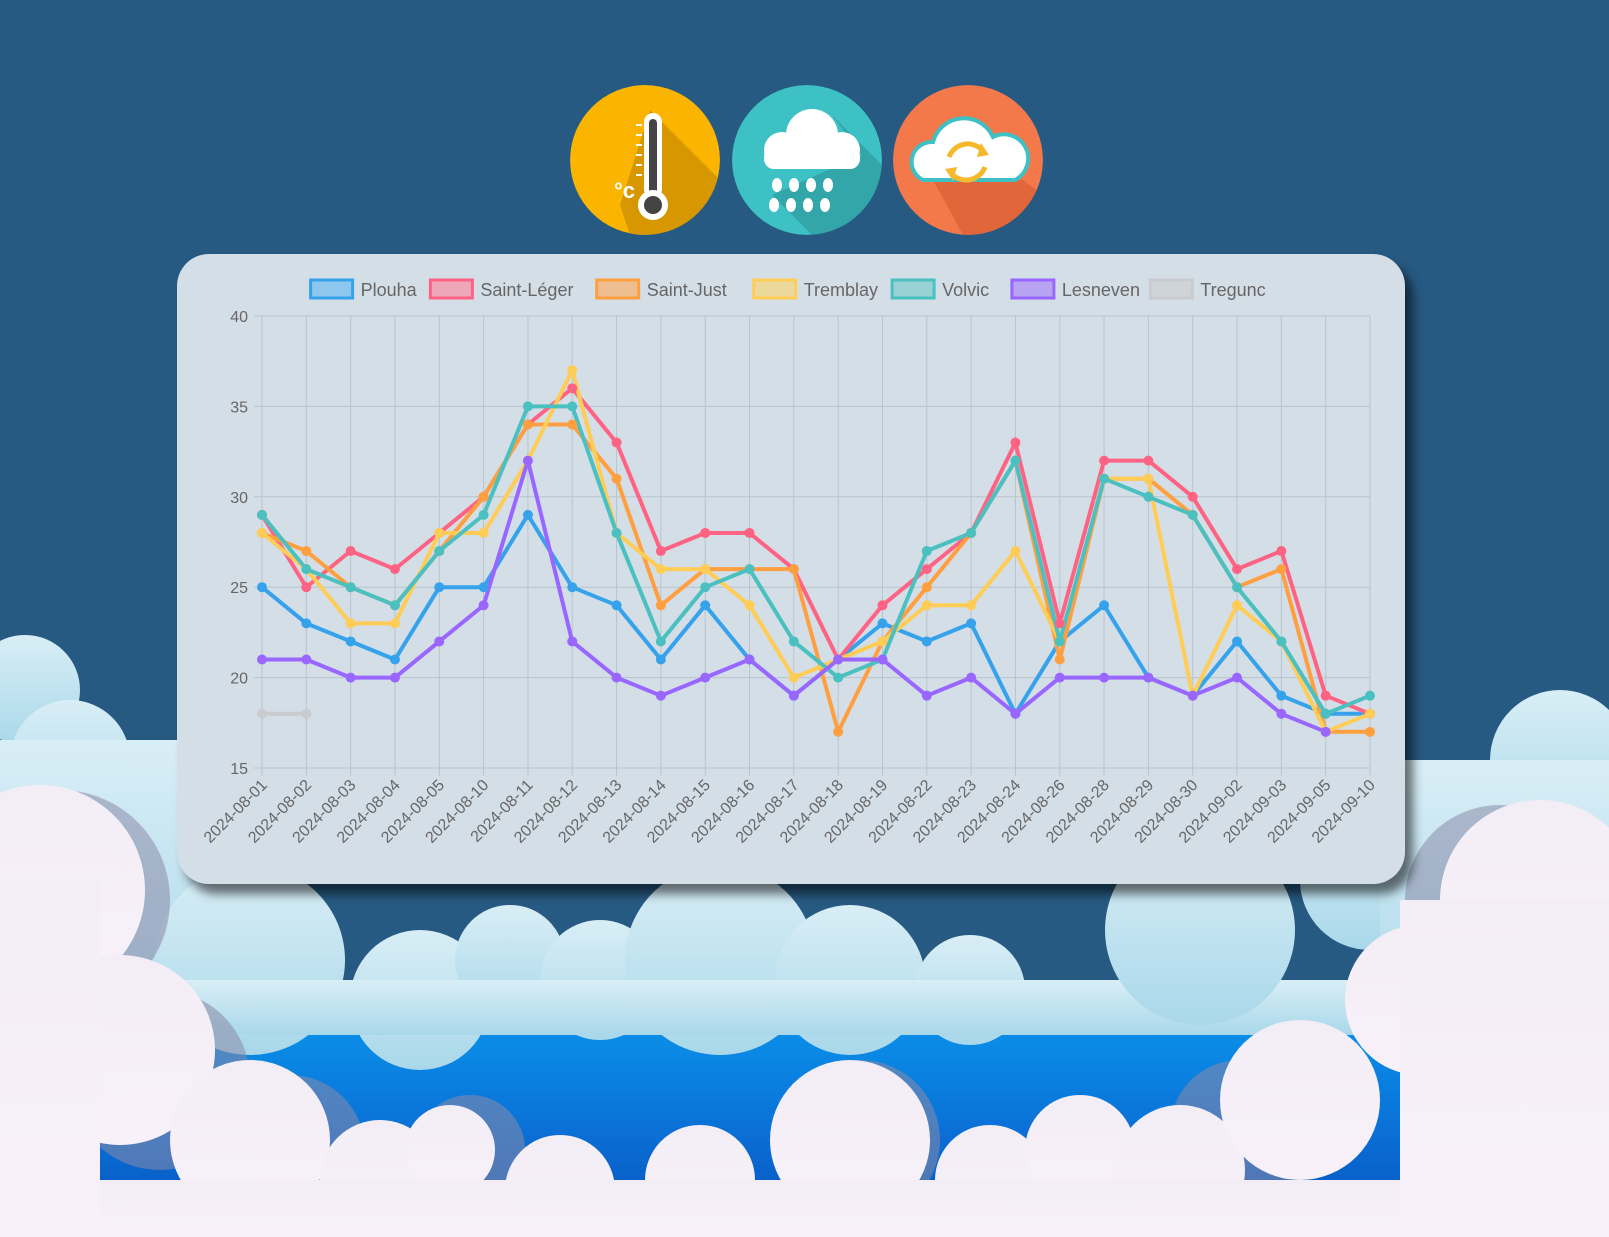 The image size is (1609, 1237). What do you see at coordinates (841, 290) in the screenshot?
I see `legend-label: Tremblay` at bounding box center [841, 290].